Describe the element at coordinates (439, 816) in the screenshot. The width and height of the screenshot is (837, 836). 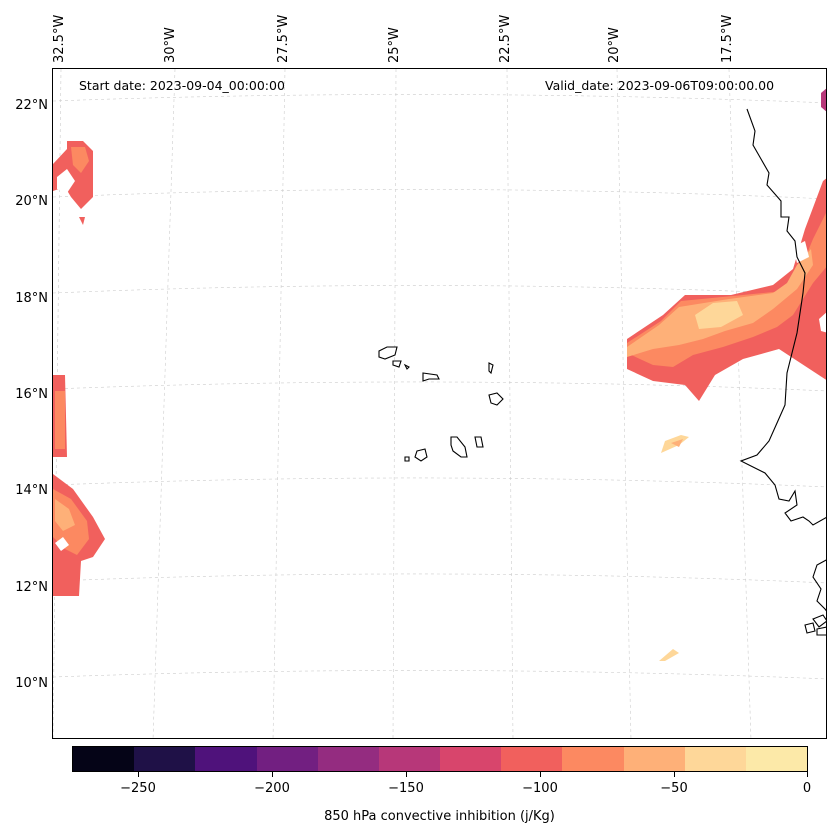
I see `colorbar-title: 850 hPa convective inhibition (j/Kg)` at that location.